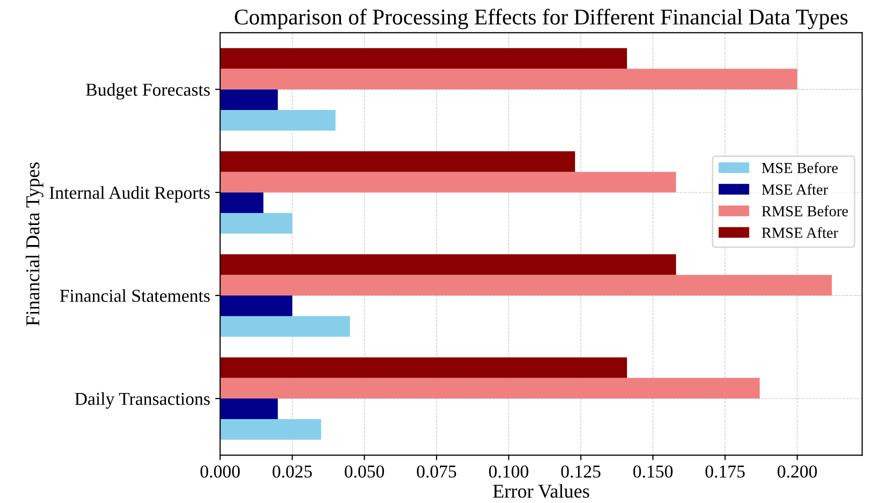 This screenshot has width=870, height=503. What do you see at coordinates (35, 244) in the screenshot?
I see `y-axis-title: Financial Data Types` at bounding box center [35, 244].